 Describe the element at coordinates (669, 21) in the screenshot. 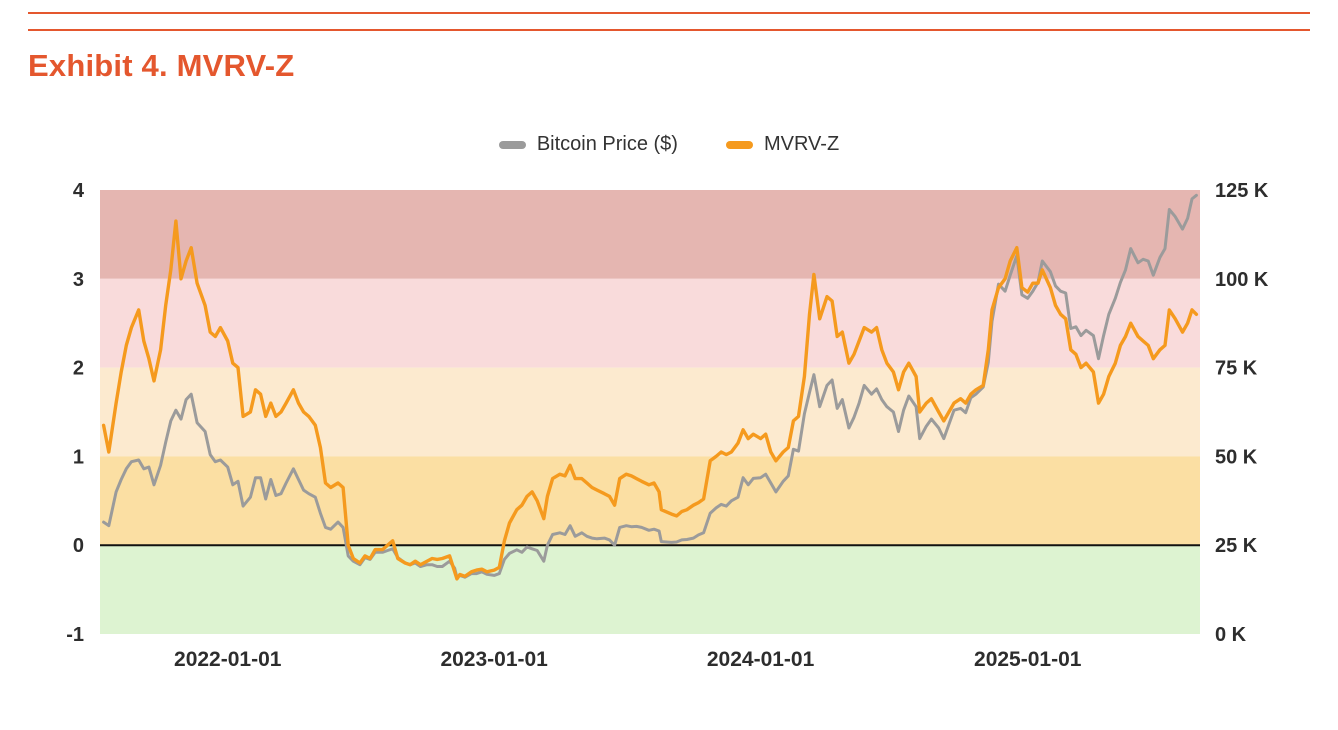

I see `header-double-rule` at that location.